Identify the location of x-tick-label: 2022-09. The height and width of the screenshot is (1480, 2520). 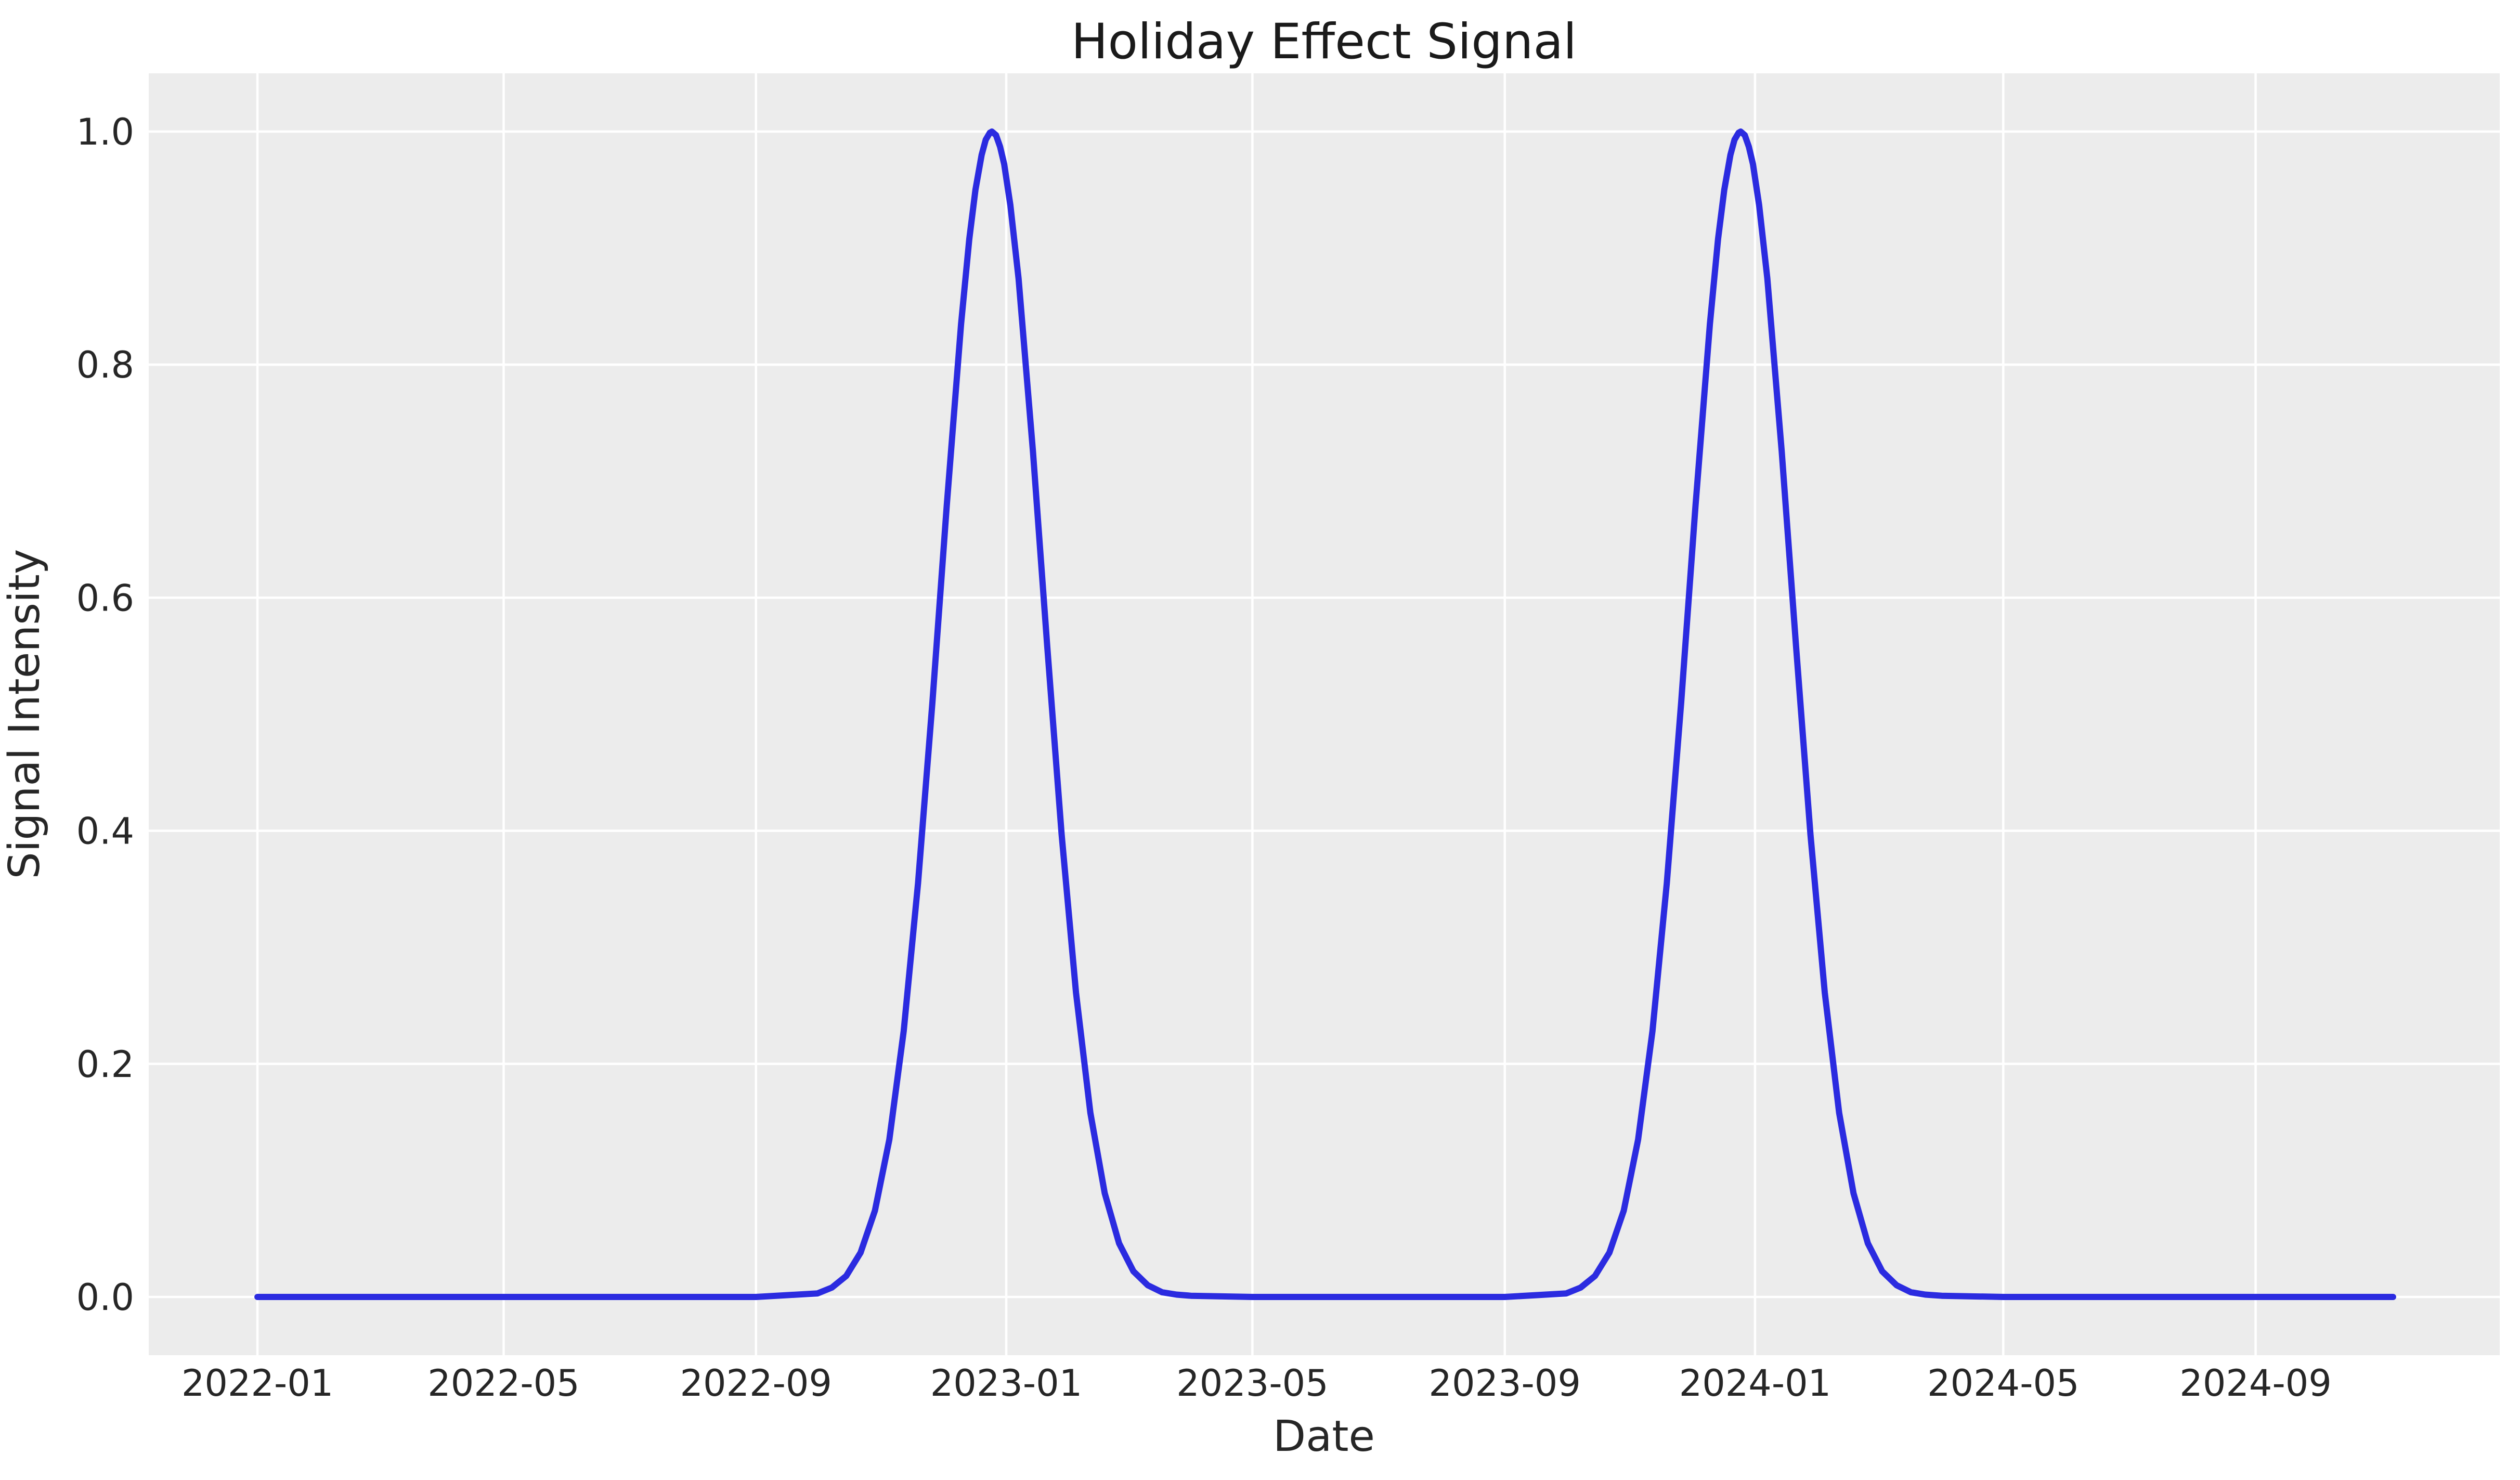
(756, 1383).